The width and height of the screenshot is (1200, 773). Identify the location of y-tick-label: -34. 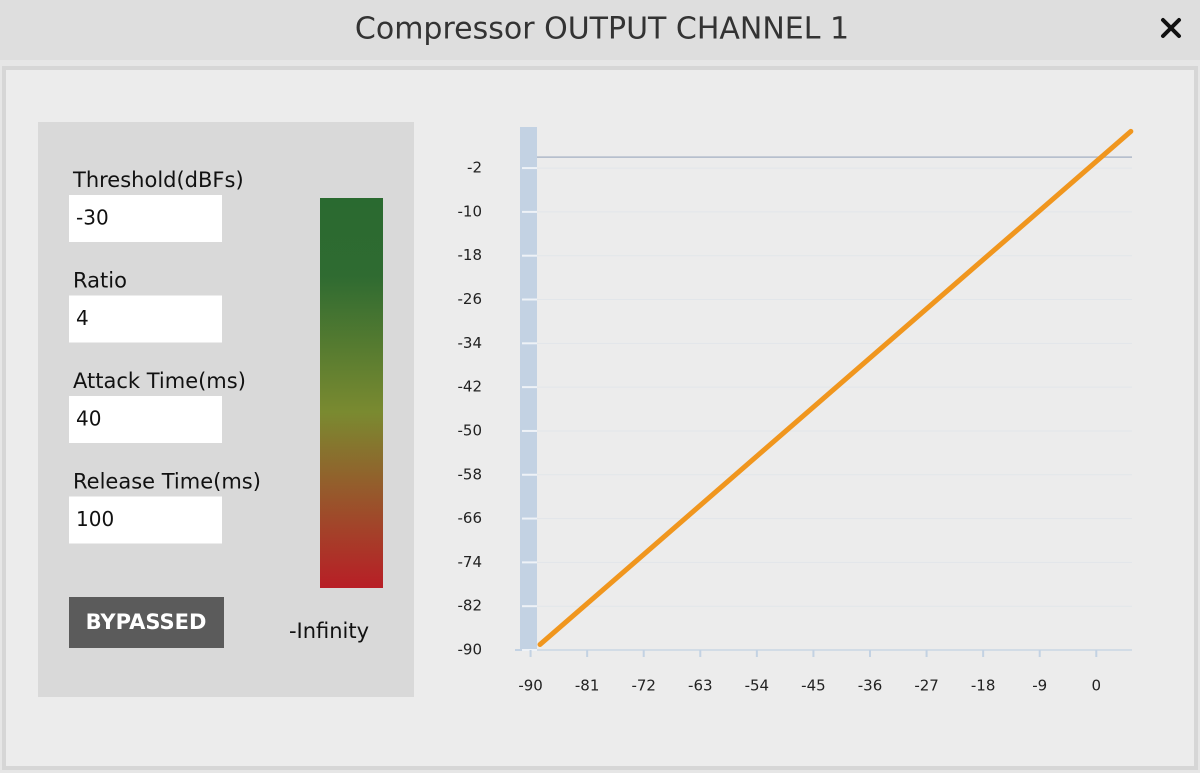
(470, 343).